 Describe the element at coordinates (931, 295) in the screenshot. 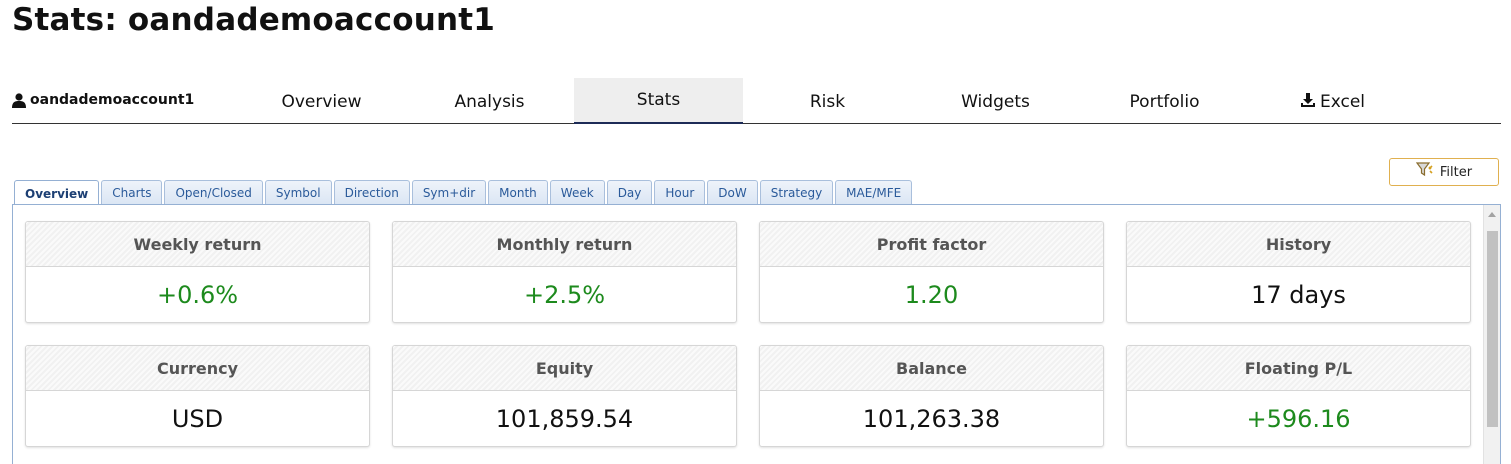

I see `card-value: 1.20` at that location.